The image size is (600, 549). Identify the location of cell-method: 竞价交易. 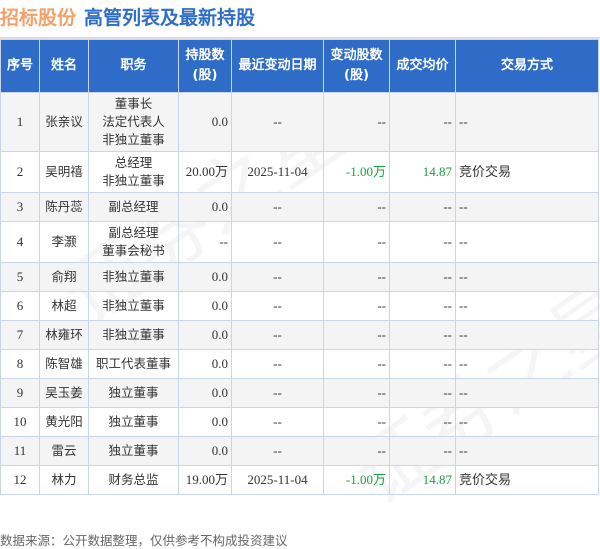
(527, 172).